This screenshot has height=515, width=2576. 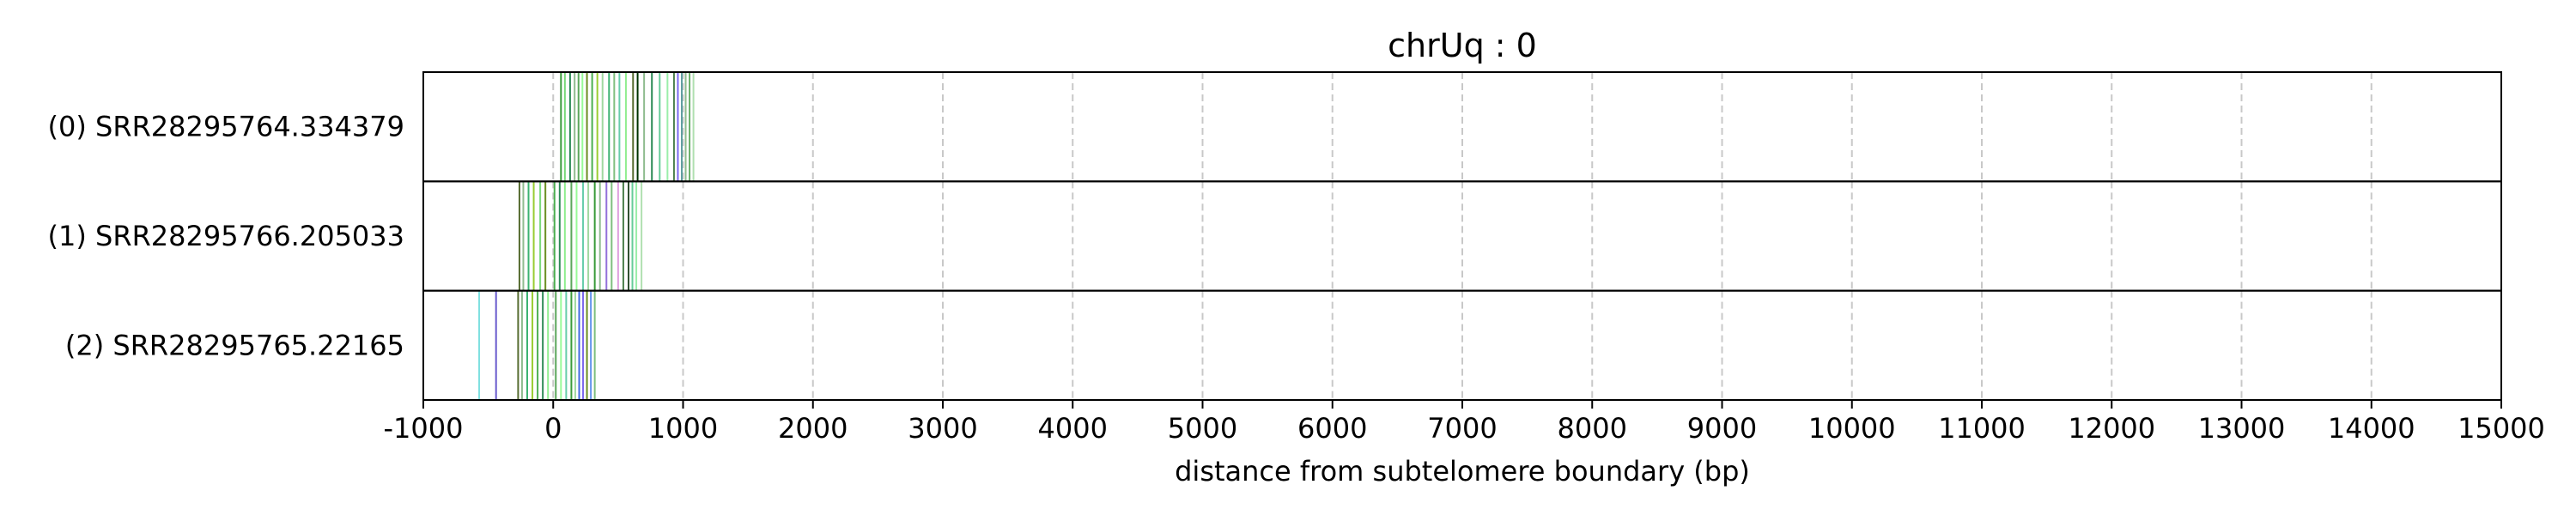 What do you see at coordinates (2371, 428) in the screenshot?
I see `x-tick-label: 14000` at bounding box center [2371, 428].